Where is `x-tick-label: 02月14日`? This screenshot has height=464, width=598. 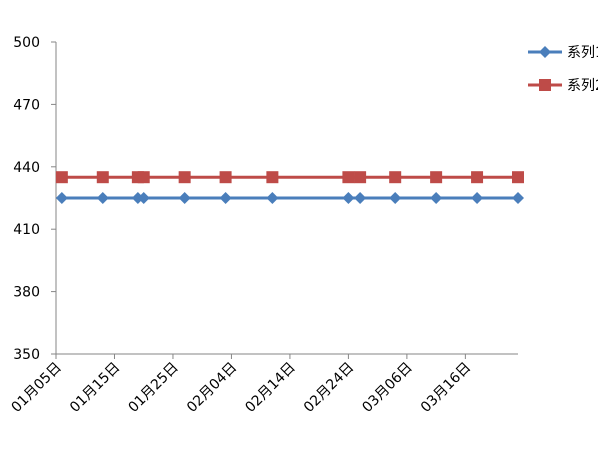
x-tick-label: 02月14日 is located at coordinates (270, 388).